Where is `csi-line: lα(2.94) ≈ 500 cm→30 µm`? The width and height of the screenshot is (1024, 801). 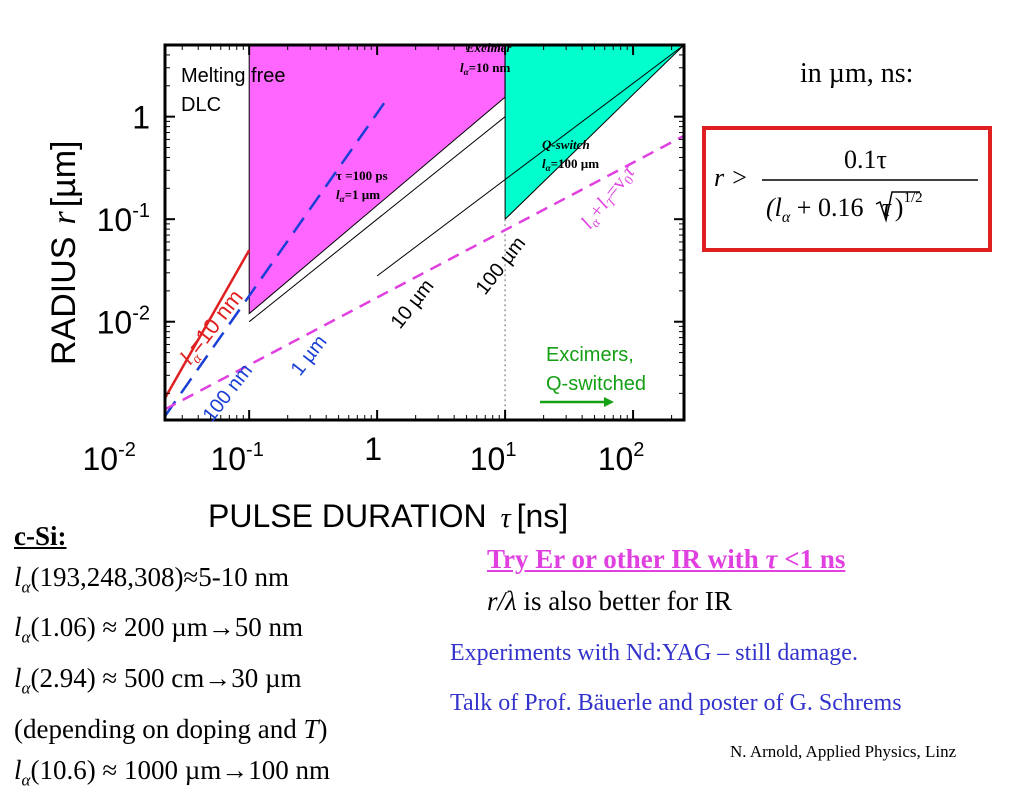 csi-line: lα(2.94) ≈ 500 cm→30 µm is located at coordinates (158, 680).